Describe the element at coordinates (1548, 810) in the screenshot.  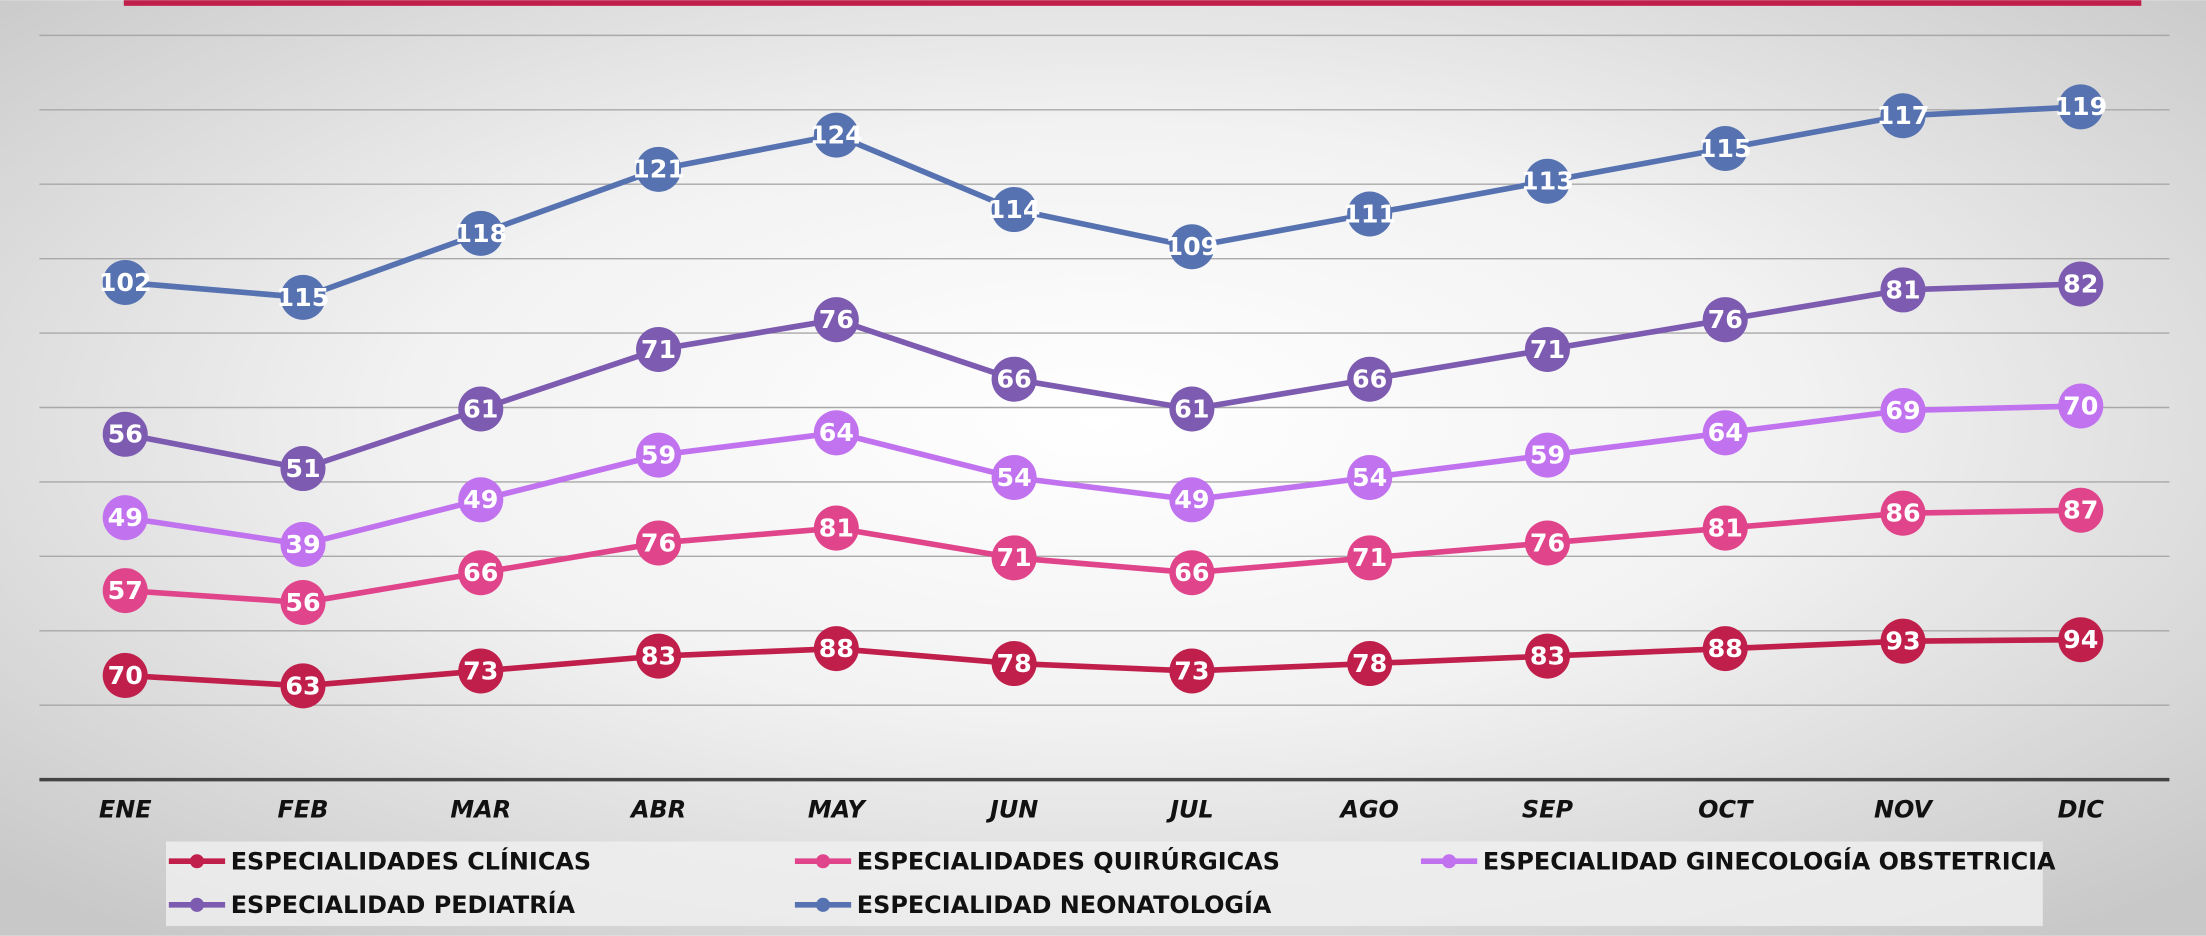
I see `x-tick-label: SEP` at that location.